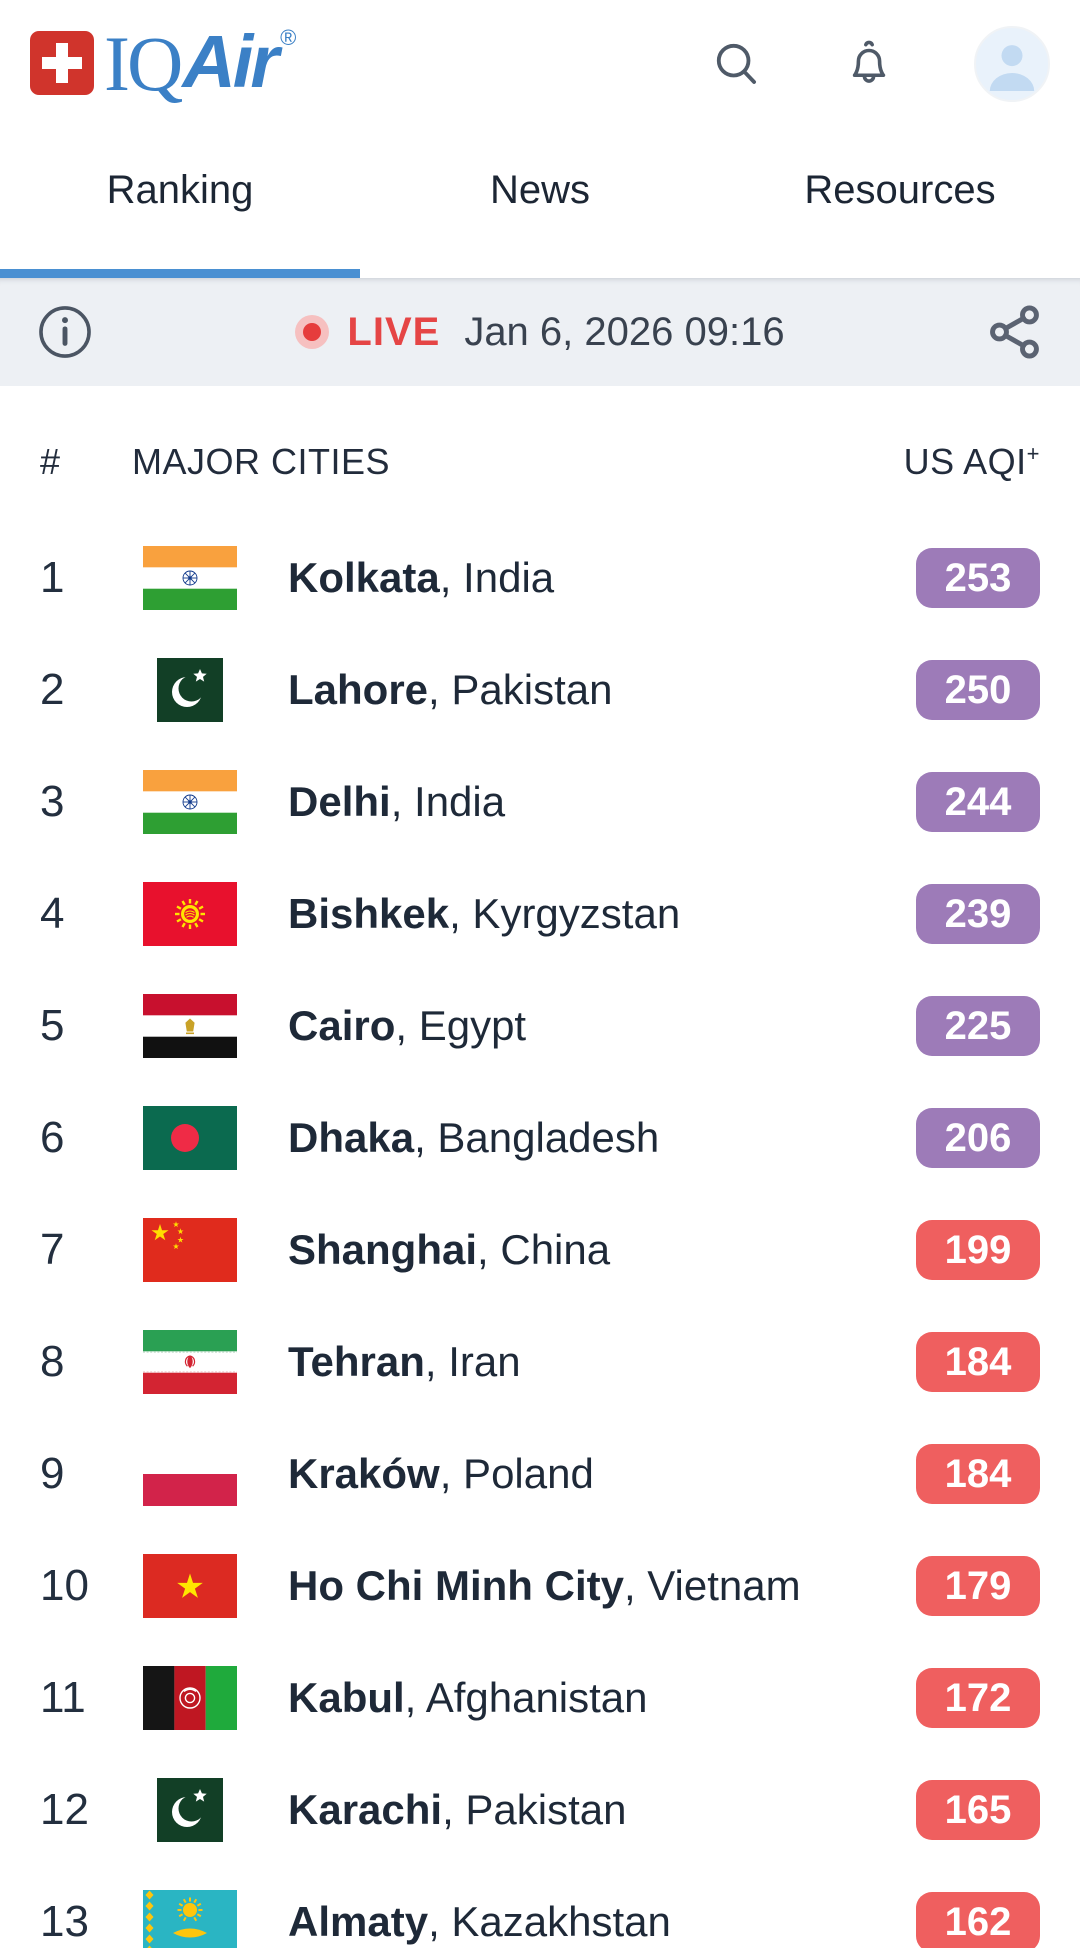 The height and width of the screenshot is (1948, 1080). I want to click on city-cell: Cairo, Egypt, so click(602, 1026).